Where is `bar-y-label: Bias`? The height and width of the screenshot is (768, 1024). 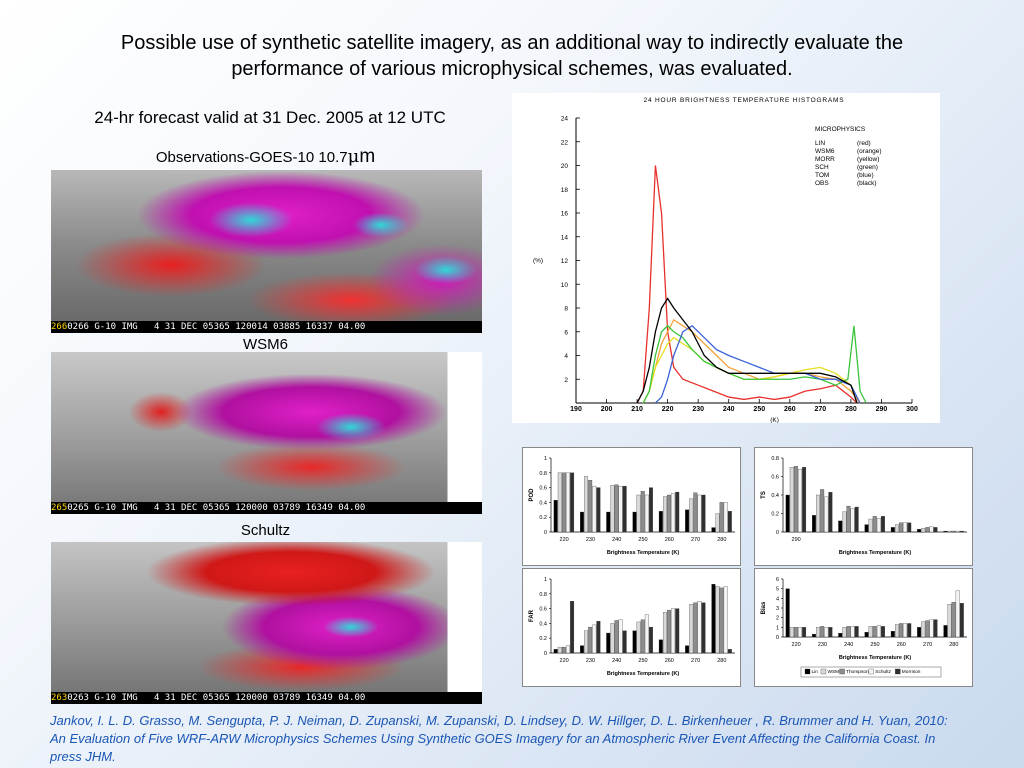
bar-y-label: Bias is located at coordinates (764, 607).